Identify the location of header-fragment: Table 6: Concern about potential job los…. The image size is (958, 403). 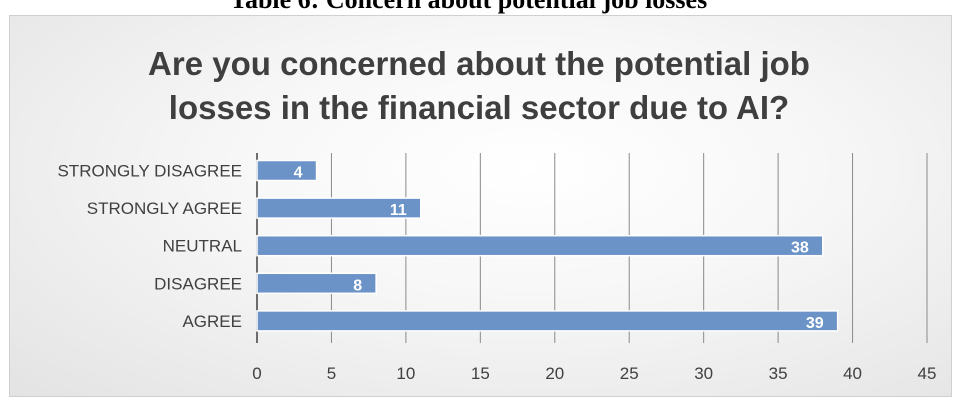
(490, 7).